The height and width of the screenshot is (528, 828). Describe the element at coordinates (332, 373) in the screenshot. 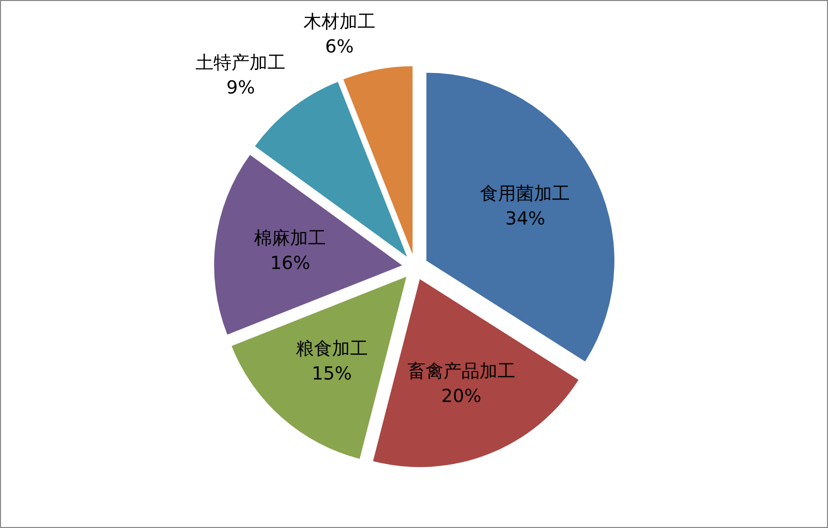

I see `data-label: 15%` at that location.